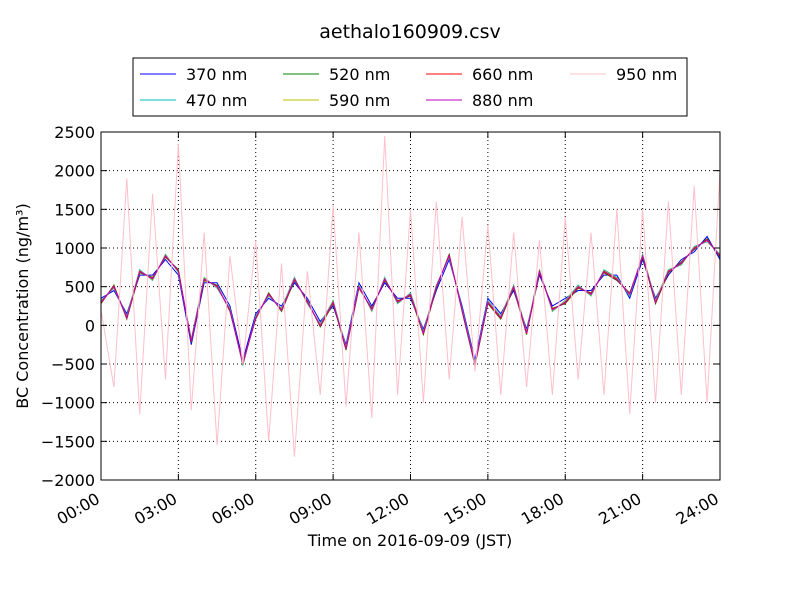  Describe the element at coordinates (409, 540) in the screenshot. I see `x-axis-label: Time on 2016-09-09 (JST)` at that location.